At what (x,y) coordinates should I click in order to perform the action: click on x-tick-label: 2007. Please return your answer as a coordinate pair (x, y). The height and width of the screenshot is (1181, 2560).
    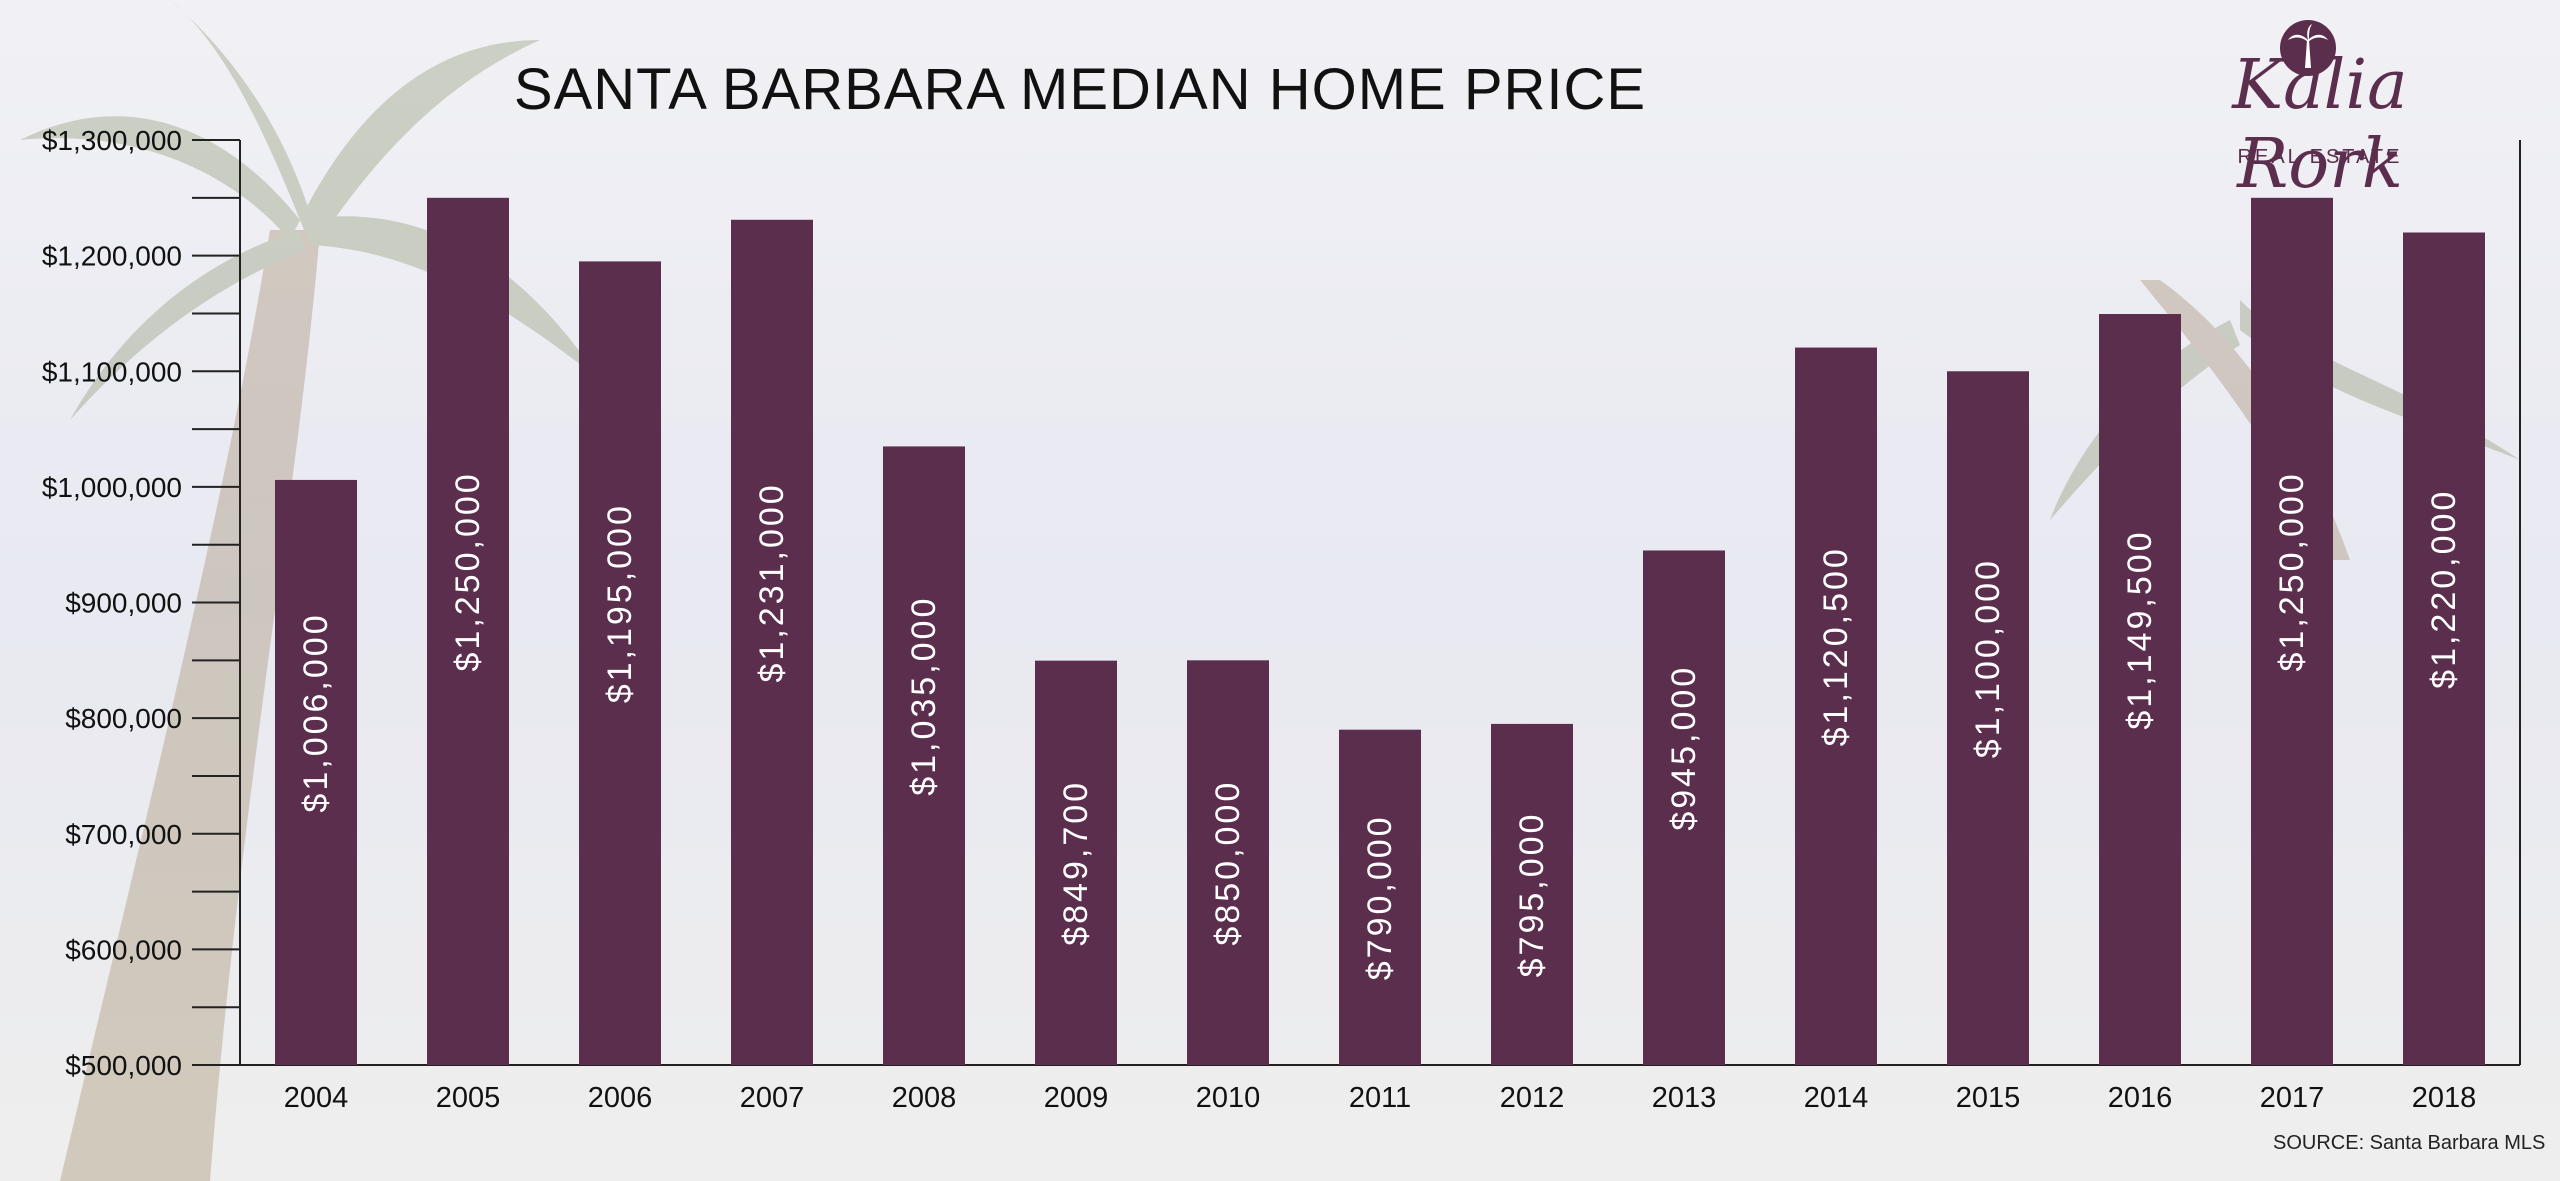
    Looking at the image, I should click on (772, 1098).